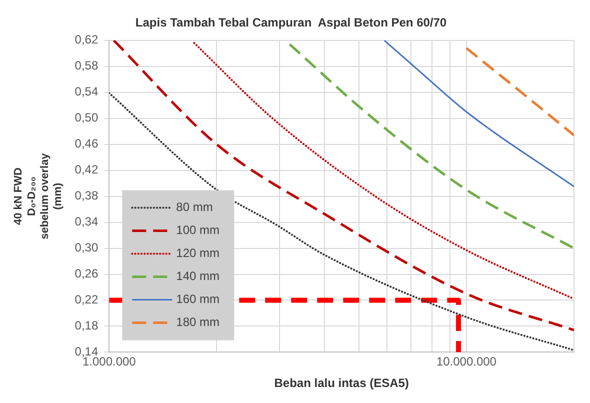 The image size is (590, 403). Describe the element at coordinates (341, 383) in the screenshot. I see `x-axis-title: Beban lalu intas (ESA5)` at that location.